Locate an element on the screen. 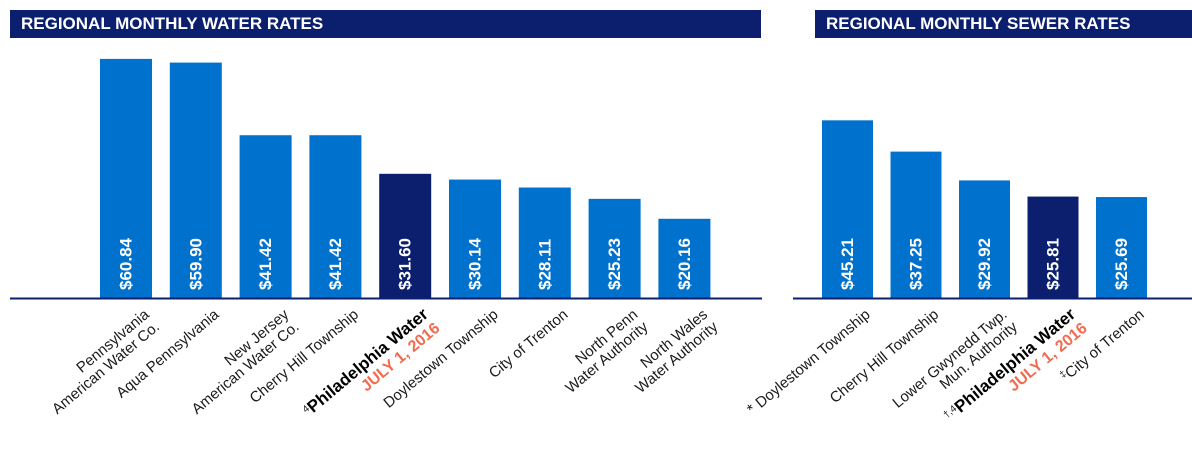  bar-value-label: $31.60 is located at coordinates (405, 264).